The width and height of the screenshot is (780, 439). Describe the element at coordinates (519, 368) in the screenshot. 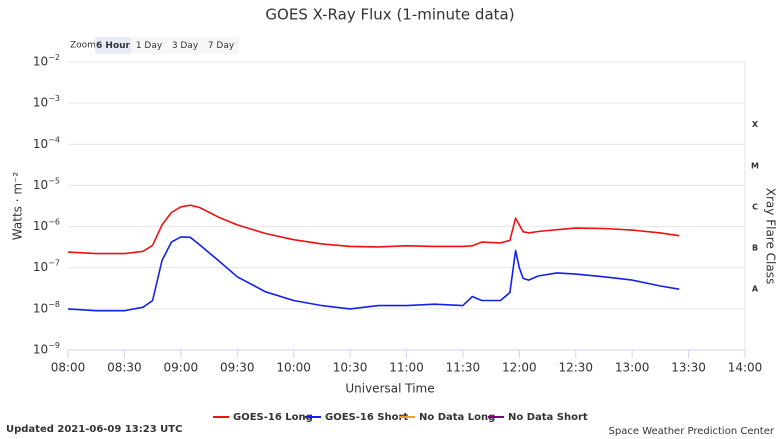

I see `x-tick-label: 12:00` at that location.